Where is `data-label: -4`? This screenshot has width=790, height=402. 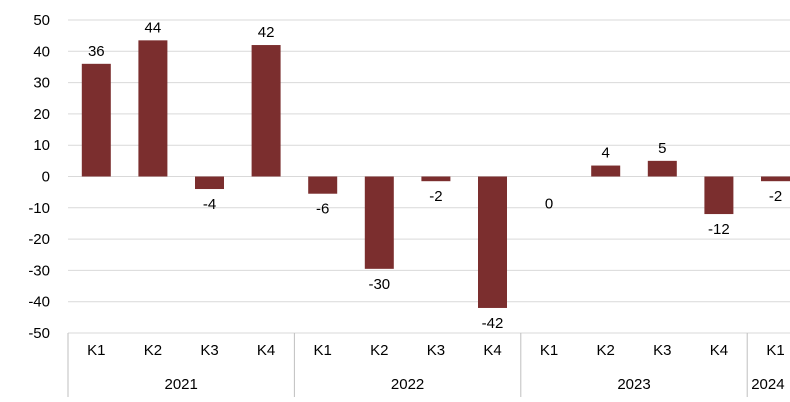 data-label: -4 is located at coordinates (209, 204).